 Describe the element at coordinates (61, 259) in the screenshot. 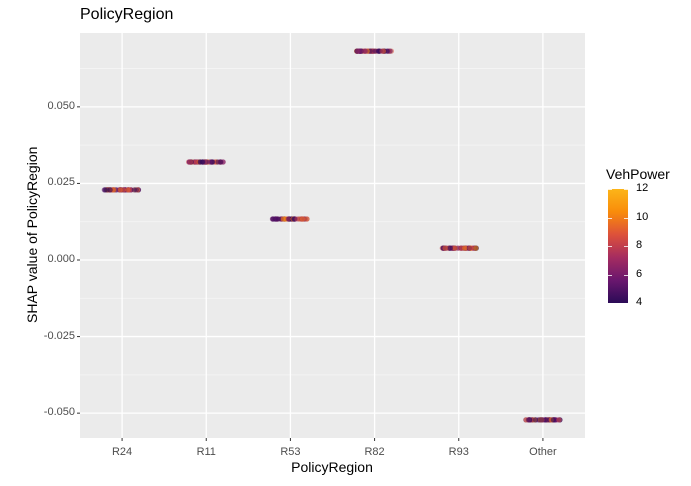

I see `y-tick-label: 0.000` at that location.